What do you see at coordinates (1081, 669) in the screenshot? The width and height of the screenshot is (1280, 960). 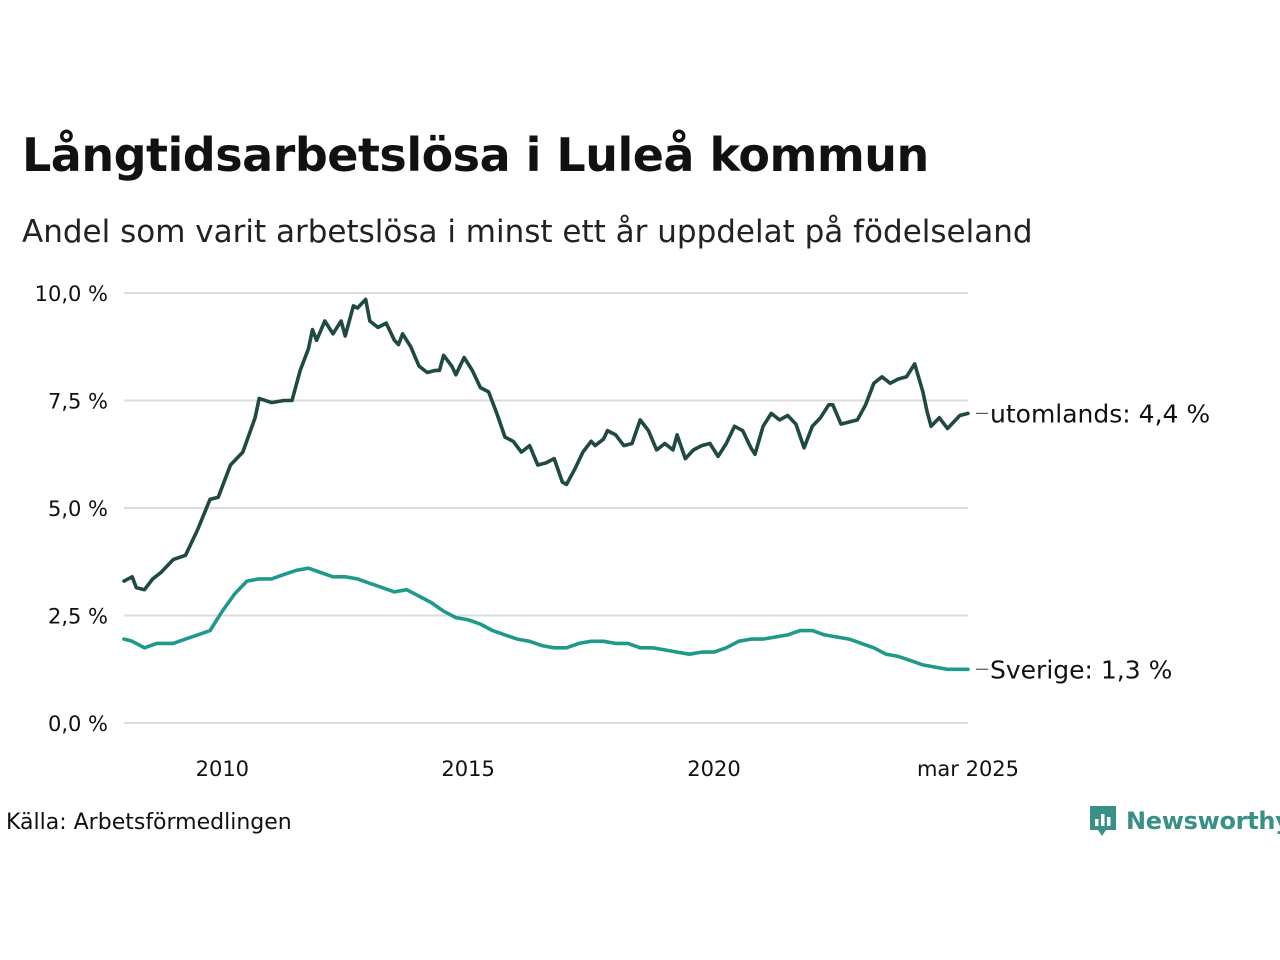 I see `series-end-label: Sverige: 1,3 %` at bounding box center [1081, 669].